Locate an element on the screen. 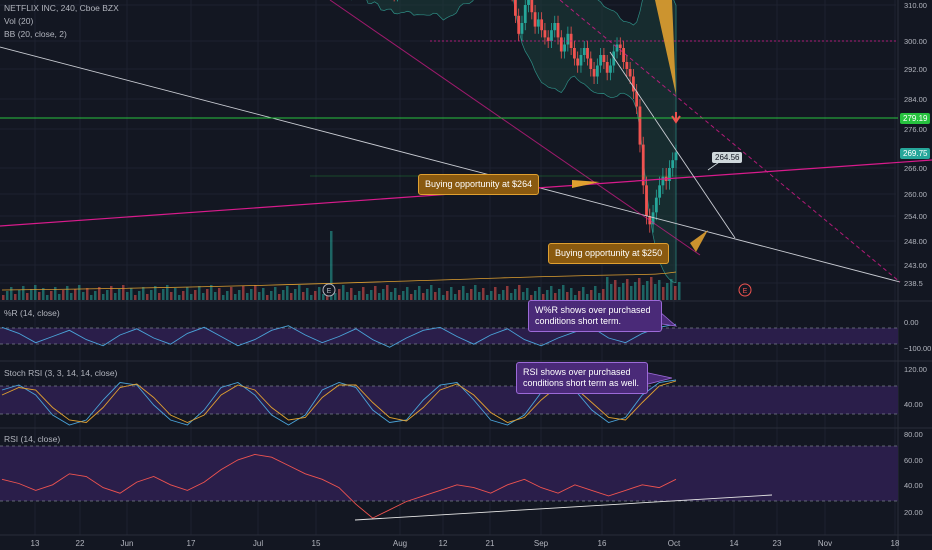  stoch-pane-label: Stoch RSI (3, 3, 14, 14, close) is located at coordinates (61, 373).